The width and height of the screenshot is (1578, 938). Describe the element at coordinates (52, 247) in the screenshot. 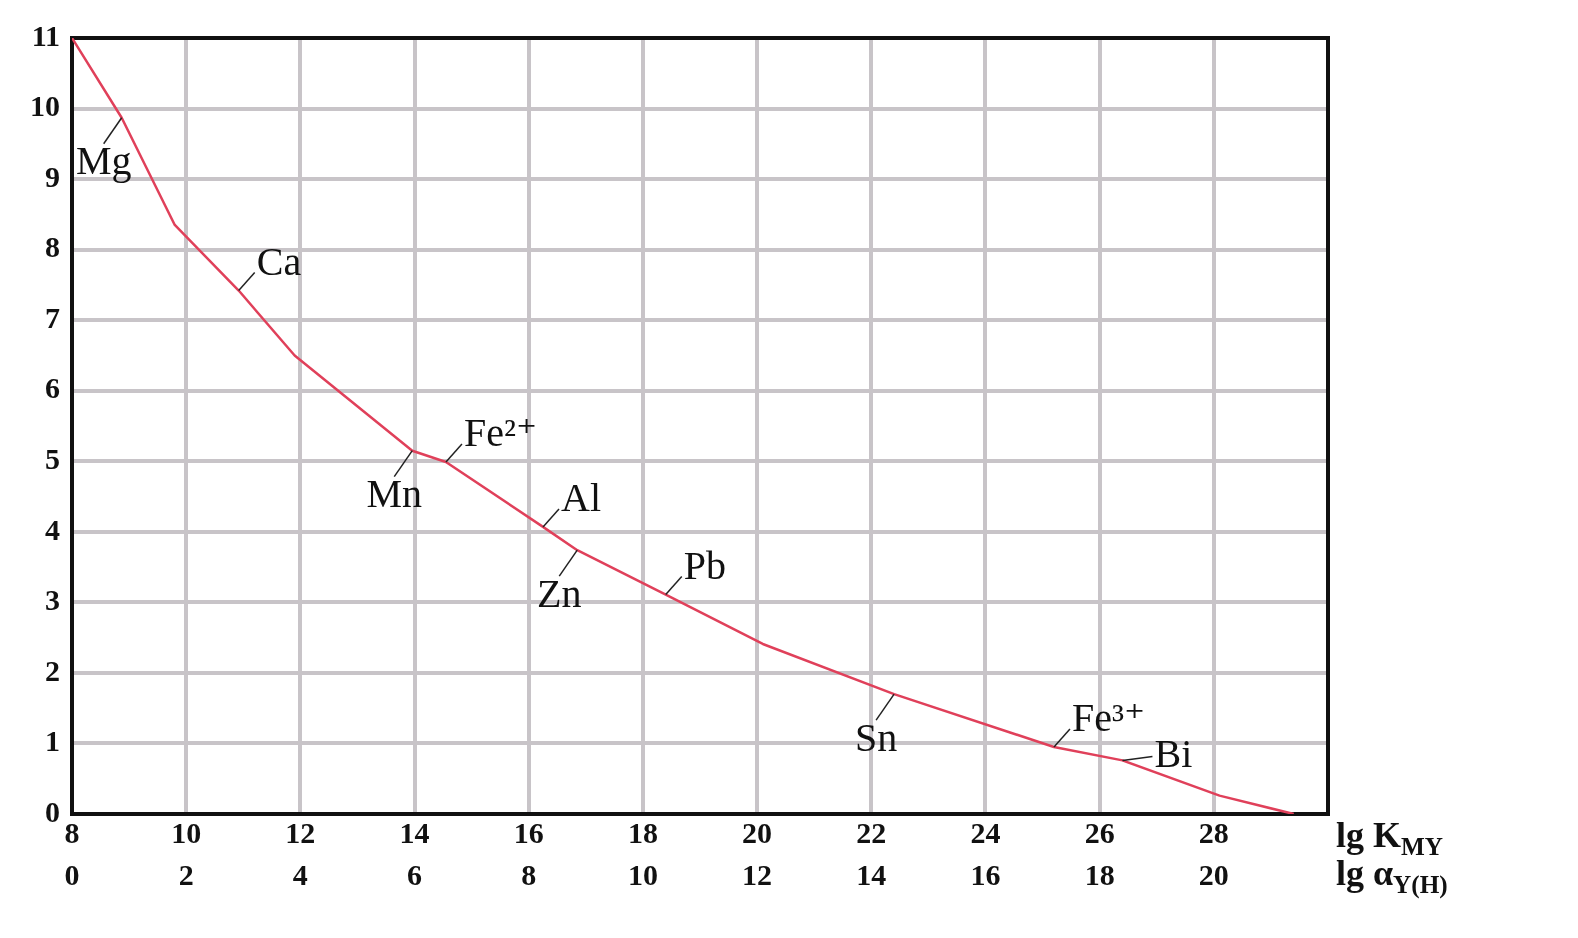

I see `y-tick-label: 8` at that location.